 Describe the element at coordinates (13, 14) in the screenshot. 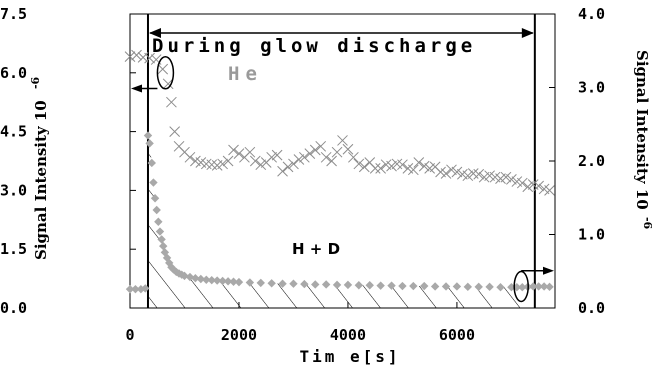

I see `y-left-tick-label: 7.5` at that location.